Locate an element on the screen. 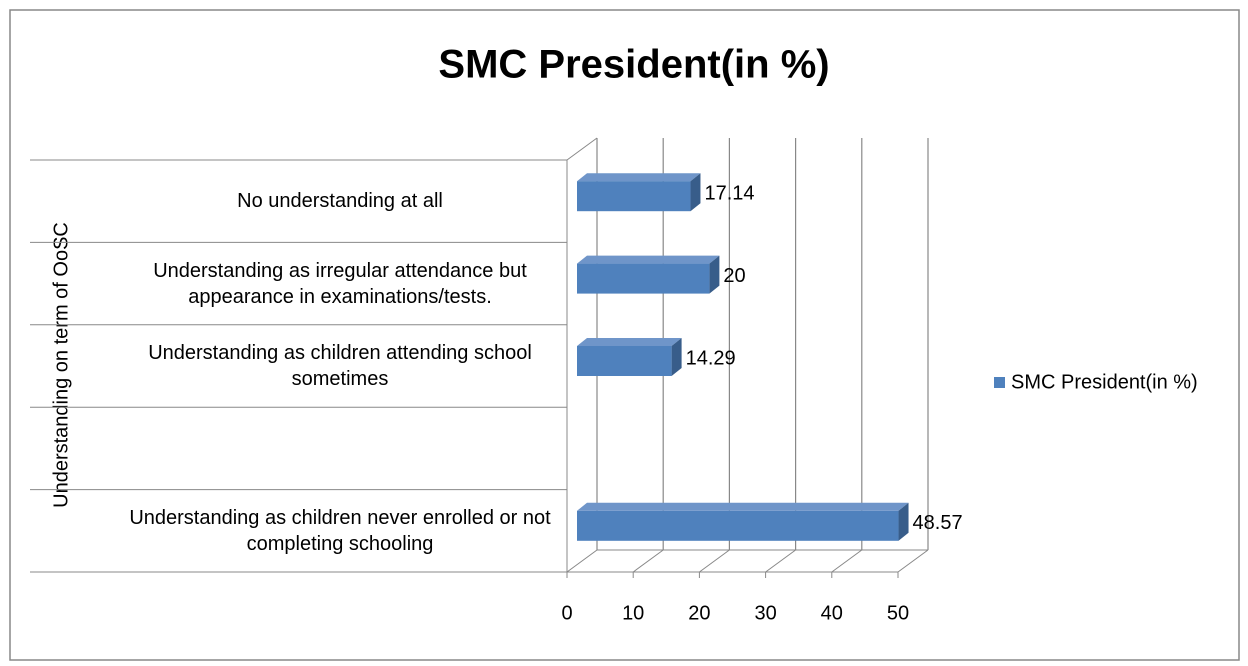 The width and height of the screenshot is (1248, 666). data-label: 14.29 is located at coordinates (711, 358).